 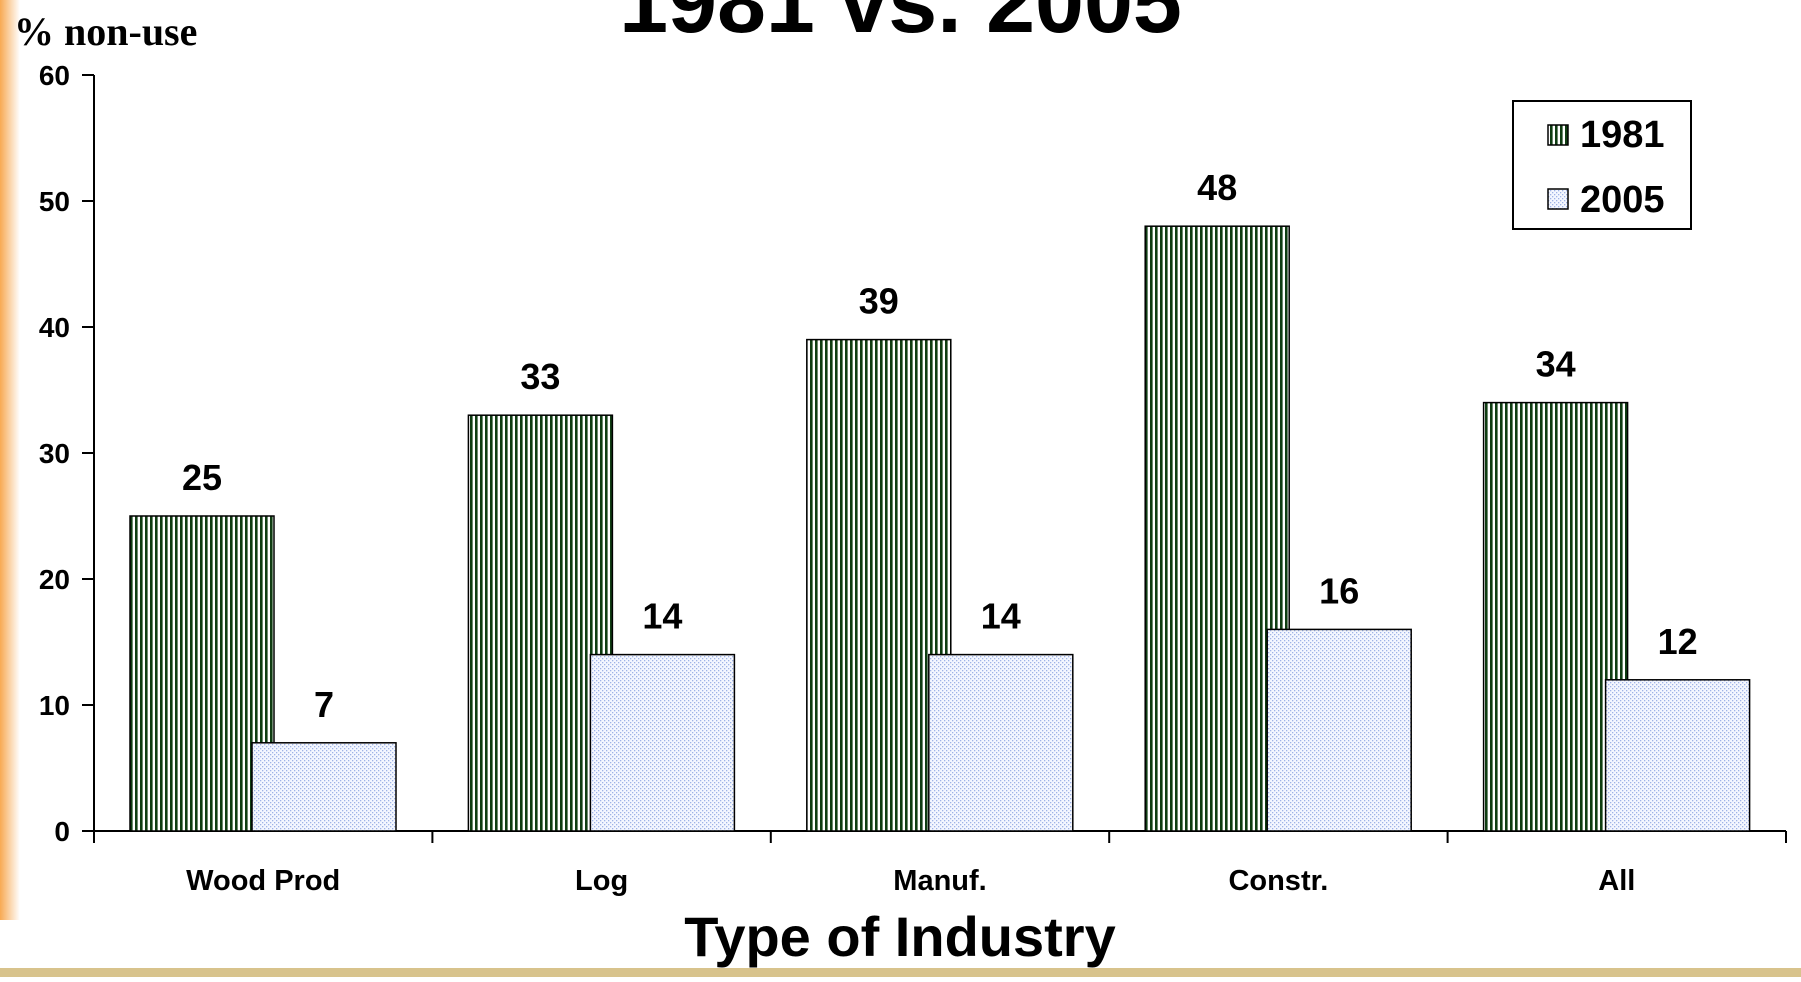 I want to click on footer-band, so click(x=900, y=972).